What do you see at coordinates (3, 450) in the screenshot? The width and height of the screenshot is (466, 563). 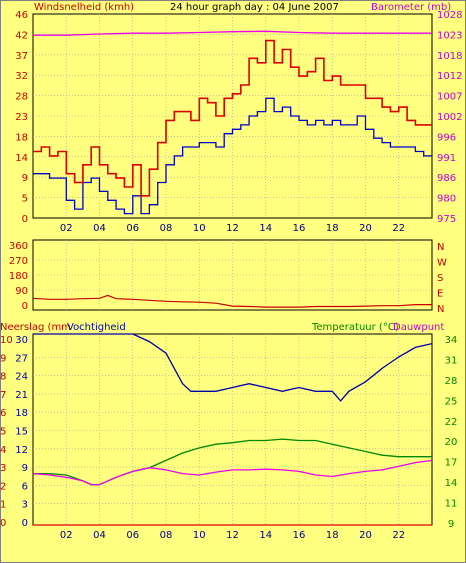 I see `rain-tick-label: 4` at bounding box center [3, 450].